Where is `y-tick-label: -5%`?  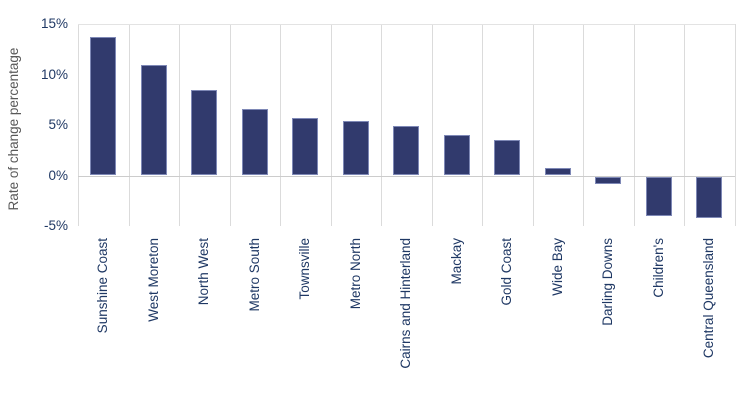
y-tick-label: -5% is located at coordinates (55, 225).